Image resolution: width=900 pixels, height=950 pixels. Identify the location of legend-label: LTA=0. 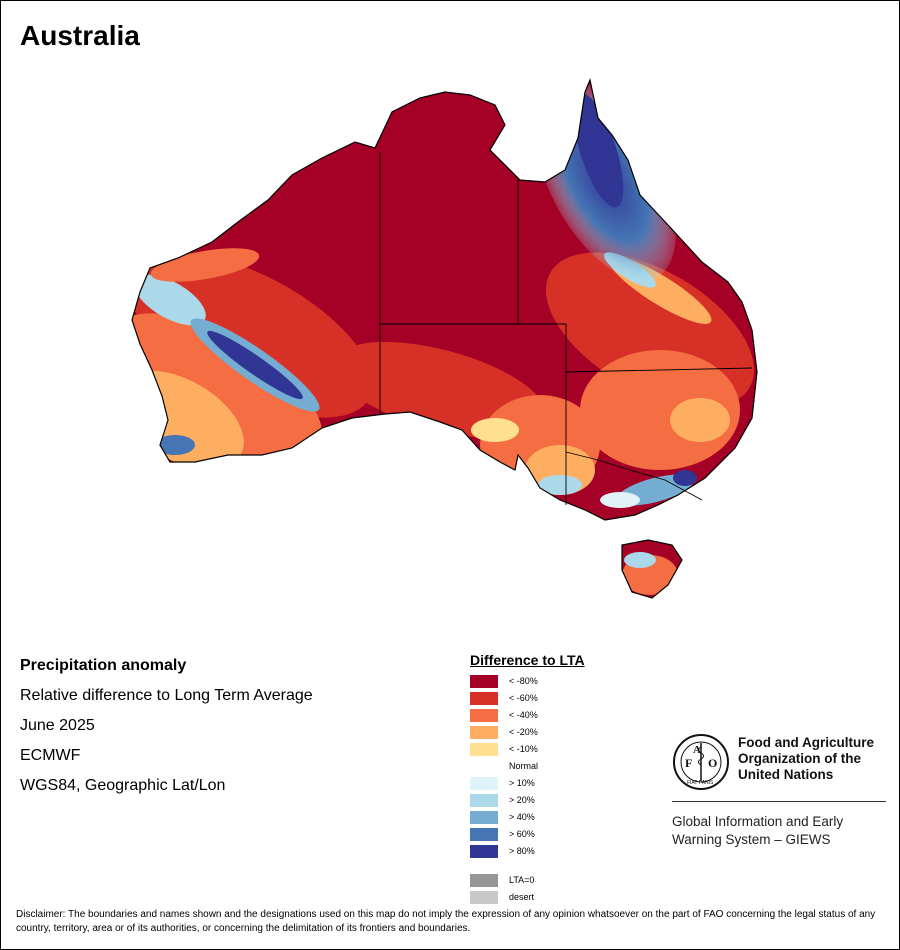
(522, 880).